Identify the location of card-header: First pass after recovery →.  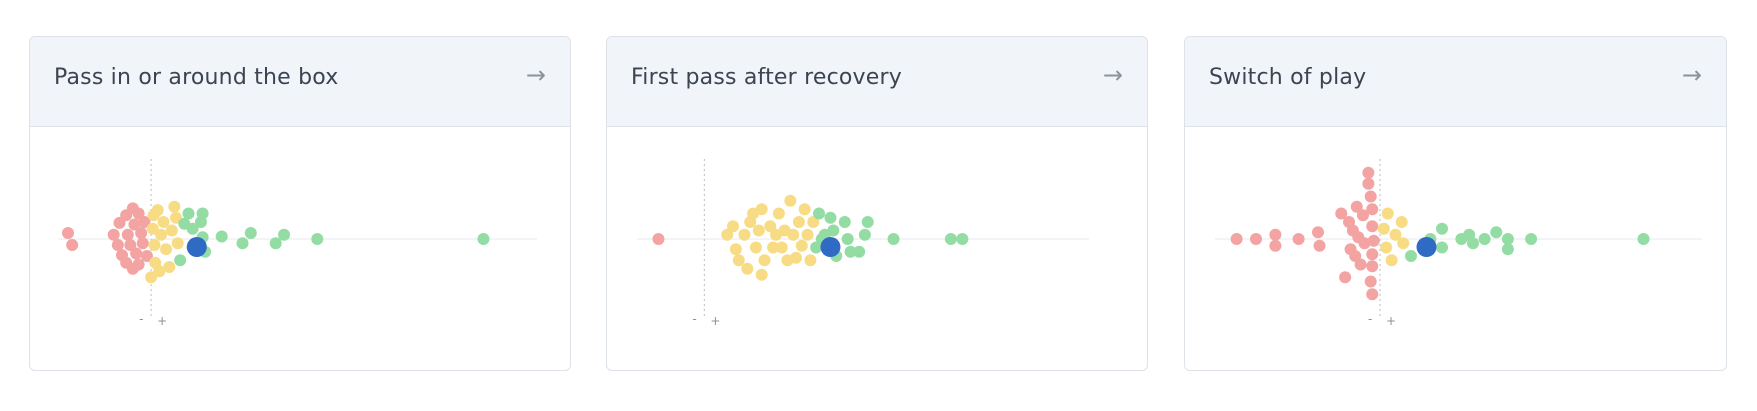
(877, 82).